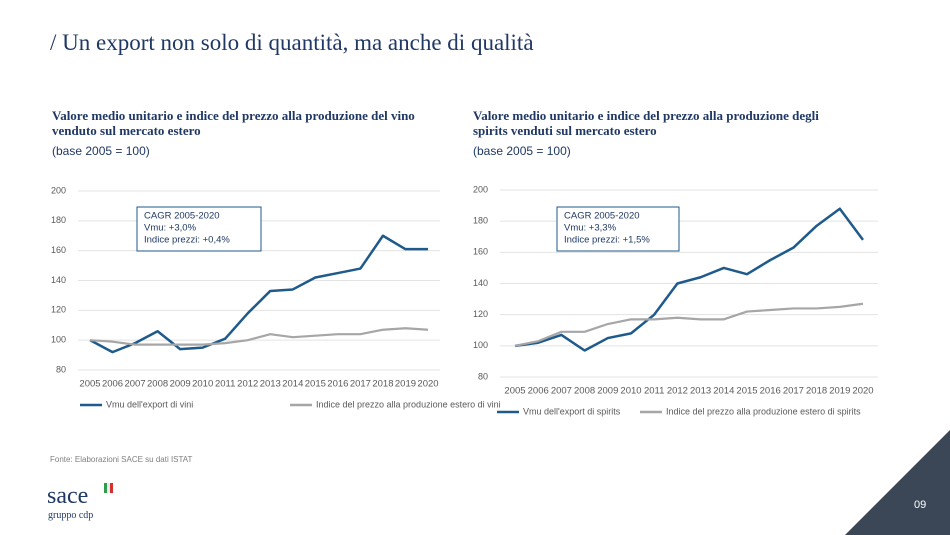 This screenshot has width=950, height=535. I want to click on source: Fonte: Elaborazioni SACE su dati ISTAT, so click(121, 459).